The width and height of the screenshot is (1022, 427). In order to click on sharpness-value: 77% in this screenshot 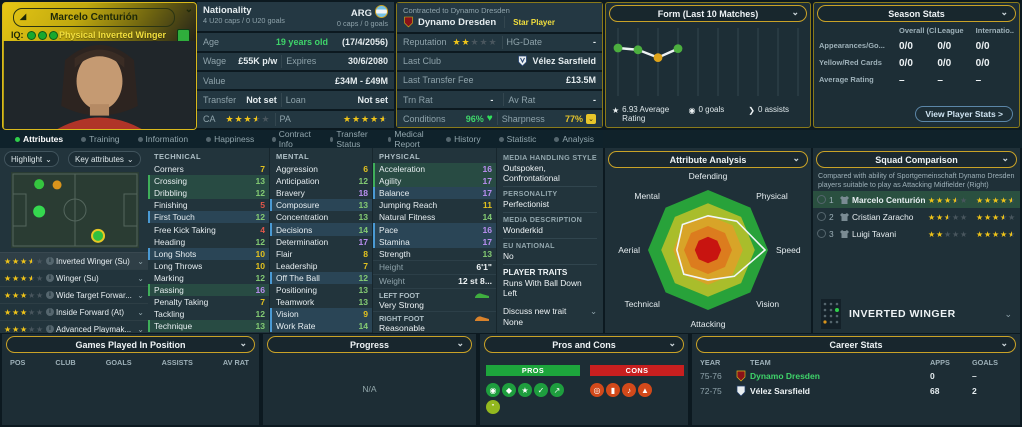, I will do `click(573, 118)`.